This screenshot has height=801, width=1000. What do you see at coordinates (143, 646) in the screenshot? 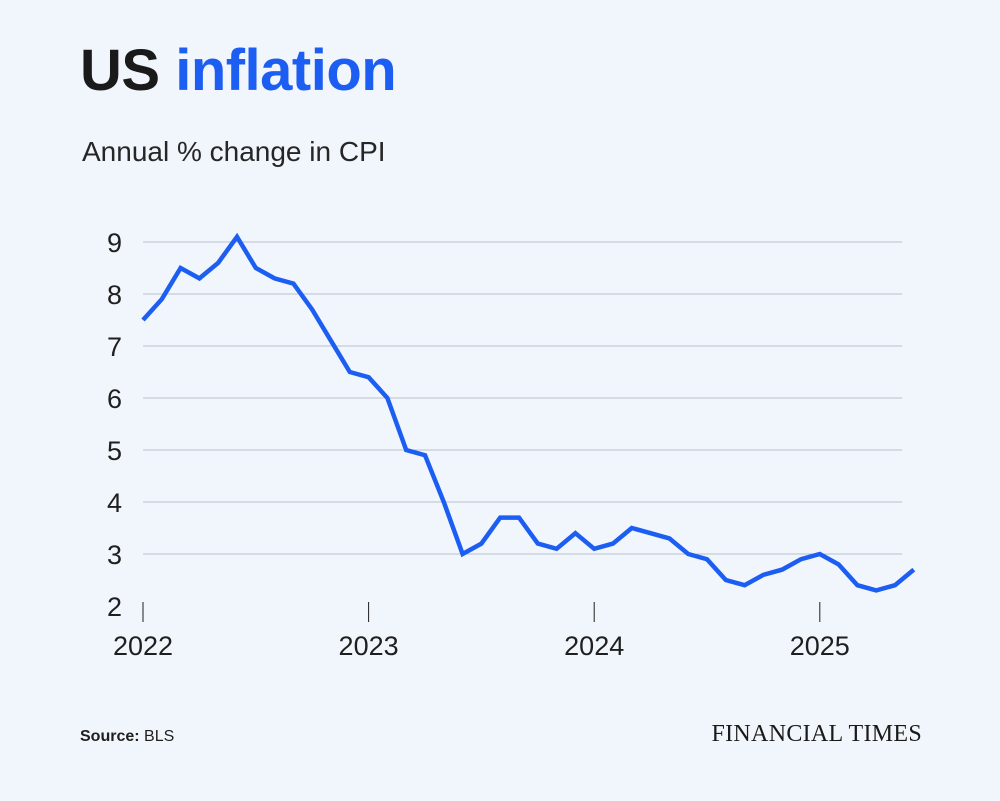
I see `x-tick-label-2022: 2022` at bounding box center [143, 646].